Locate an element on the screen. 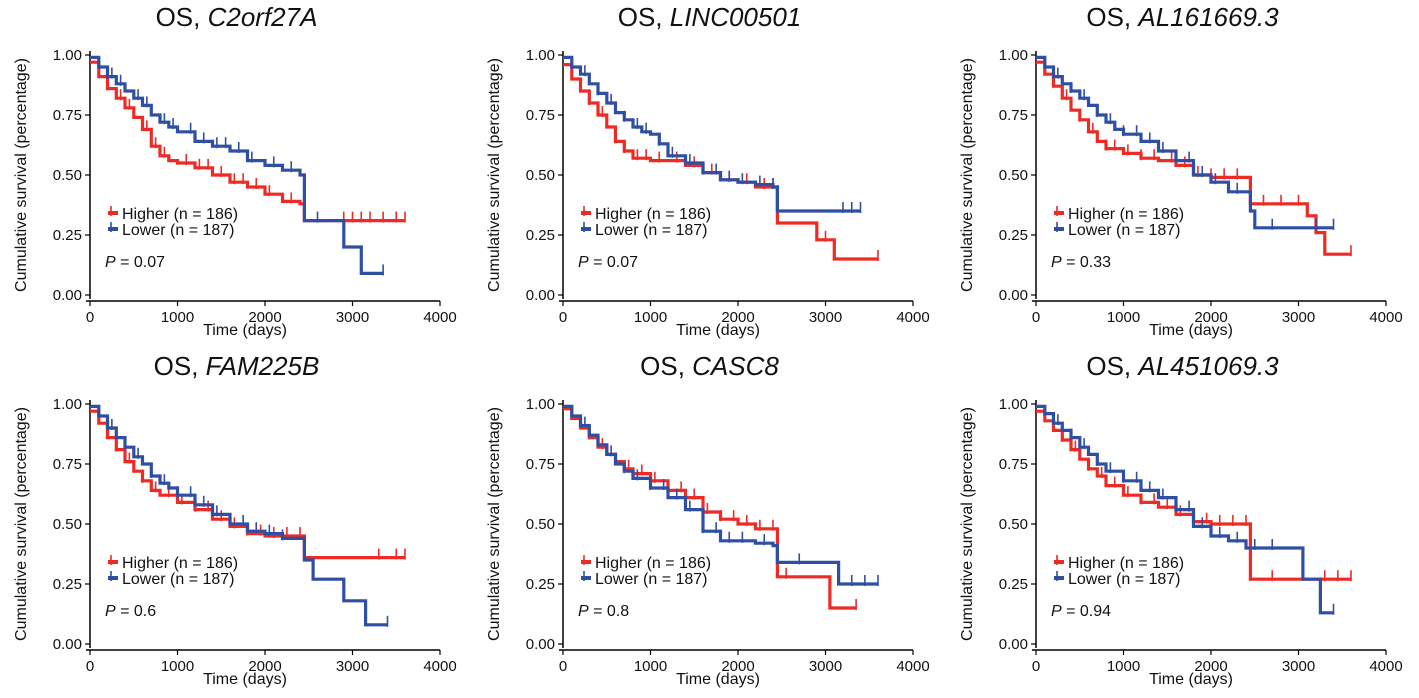 The width and height of the screenshot is (1419, 698). y-tick-label: 0.25 is located at coordinates (1013, 235).